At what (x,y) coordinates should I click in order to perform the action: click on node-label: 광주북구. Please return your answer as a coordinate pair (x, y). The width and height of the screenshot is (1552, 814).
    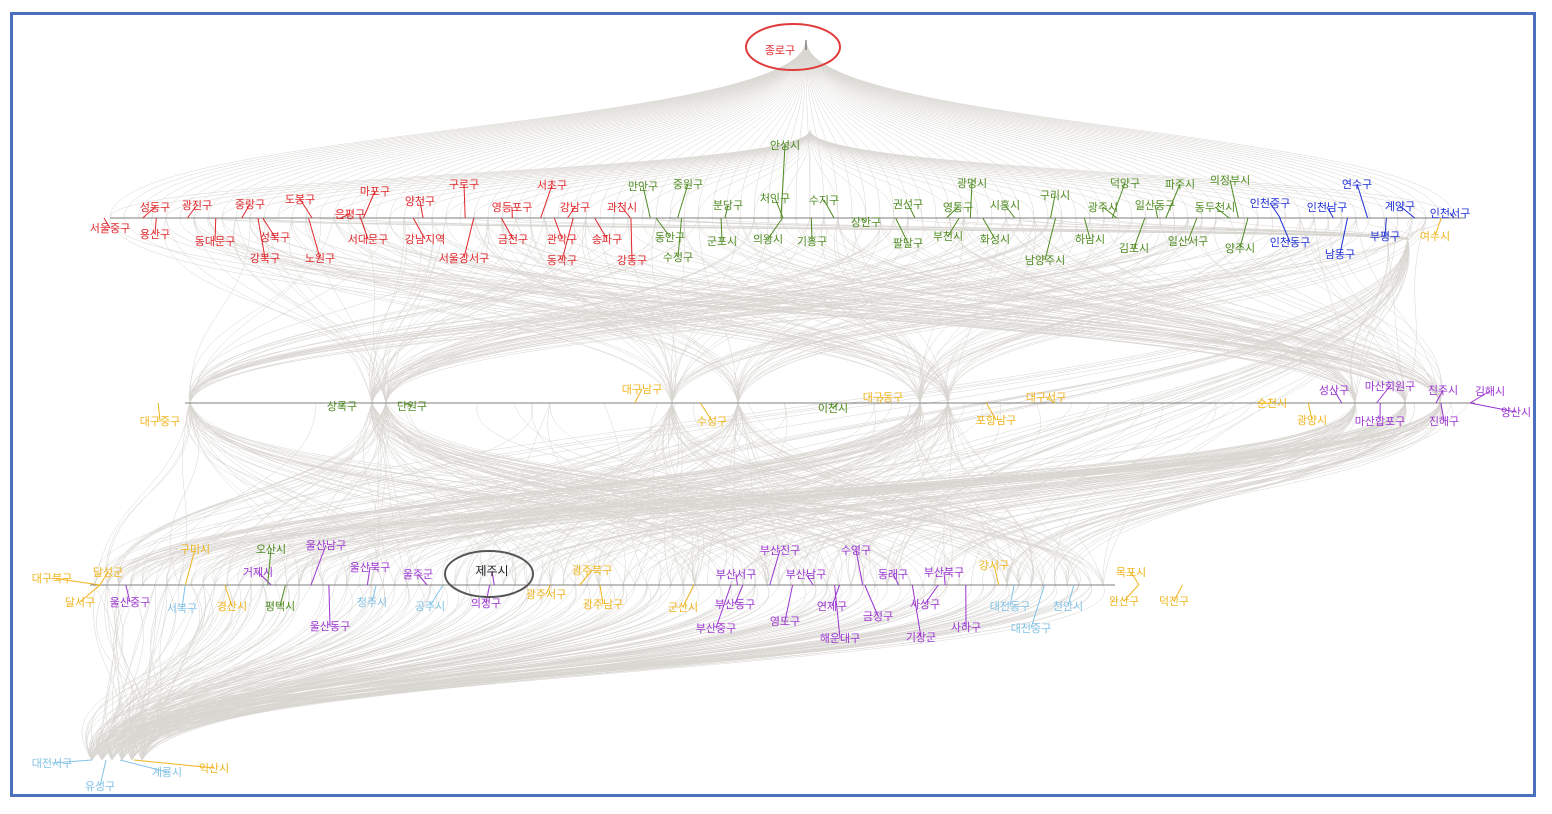
    Looking at the image, I should click on (592, 570).